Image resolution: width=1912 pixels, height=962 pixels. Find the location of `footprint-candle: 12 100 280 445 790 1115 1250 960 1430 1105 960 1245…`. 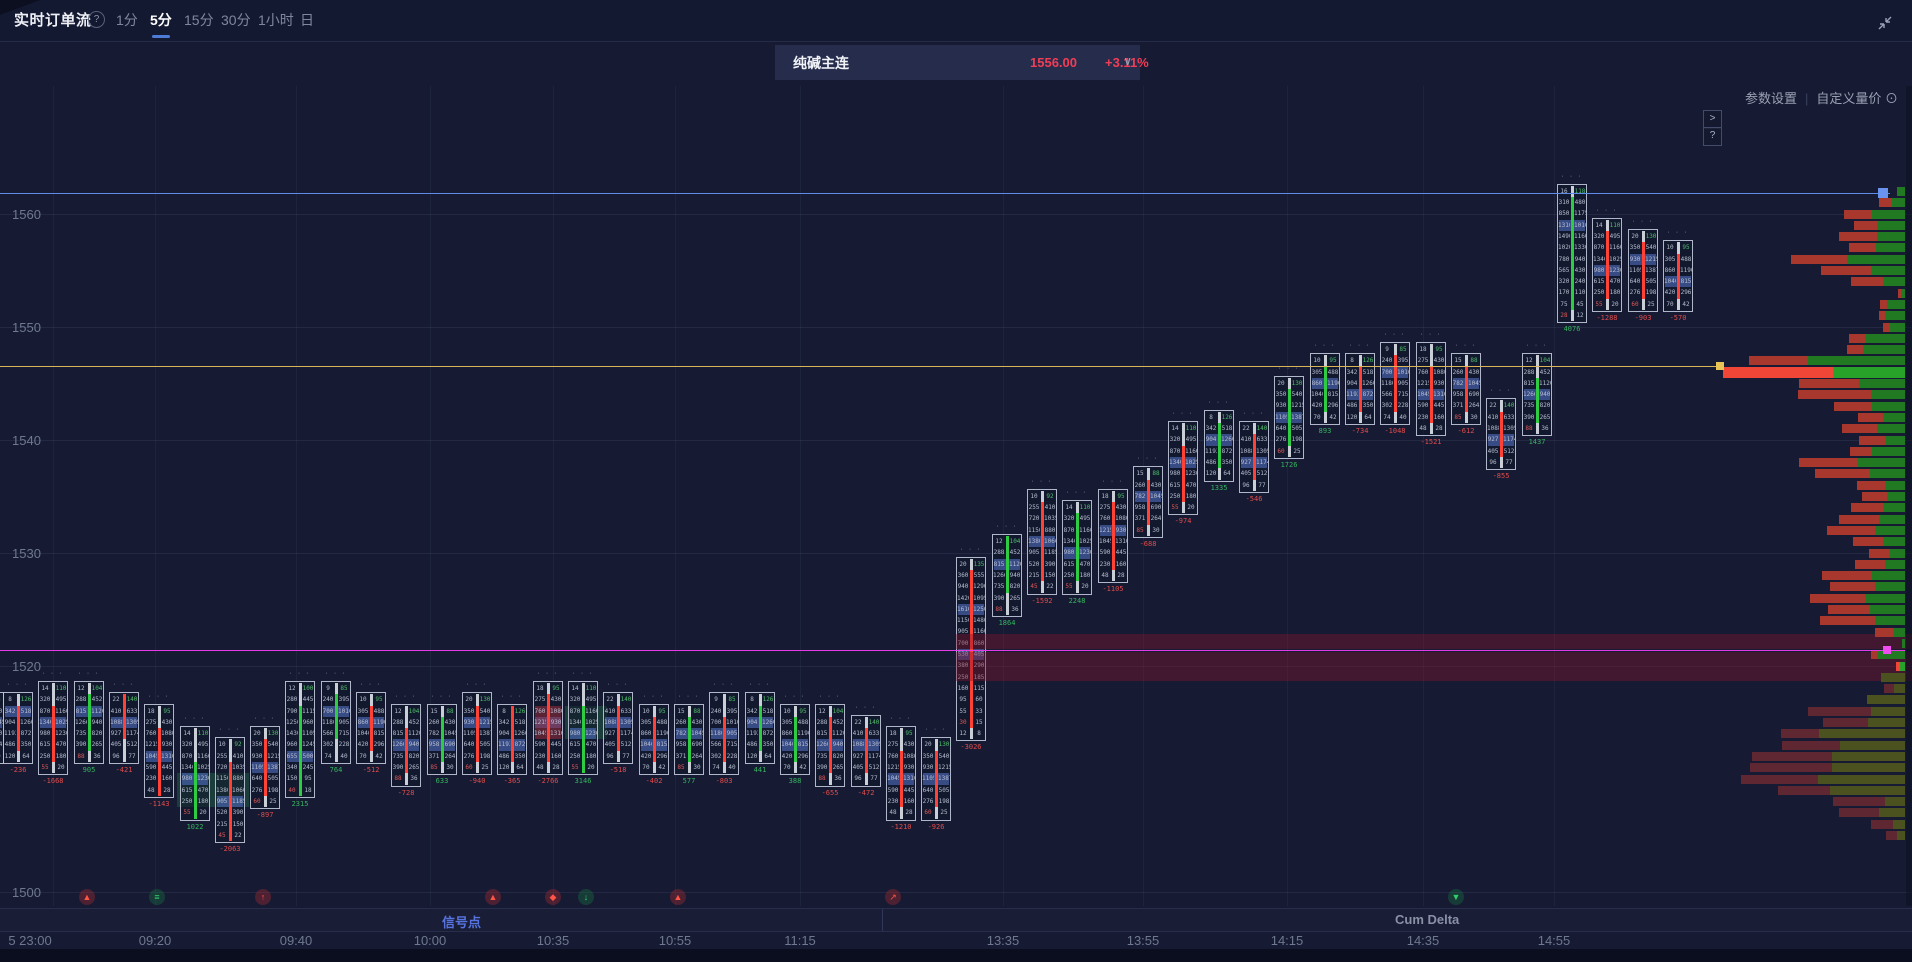

footprint-candle: 12 100 280 445 790 1115 1250 960 1430 1105 960 1245… is located at coordinates (300, 739).